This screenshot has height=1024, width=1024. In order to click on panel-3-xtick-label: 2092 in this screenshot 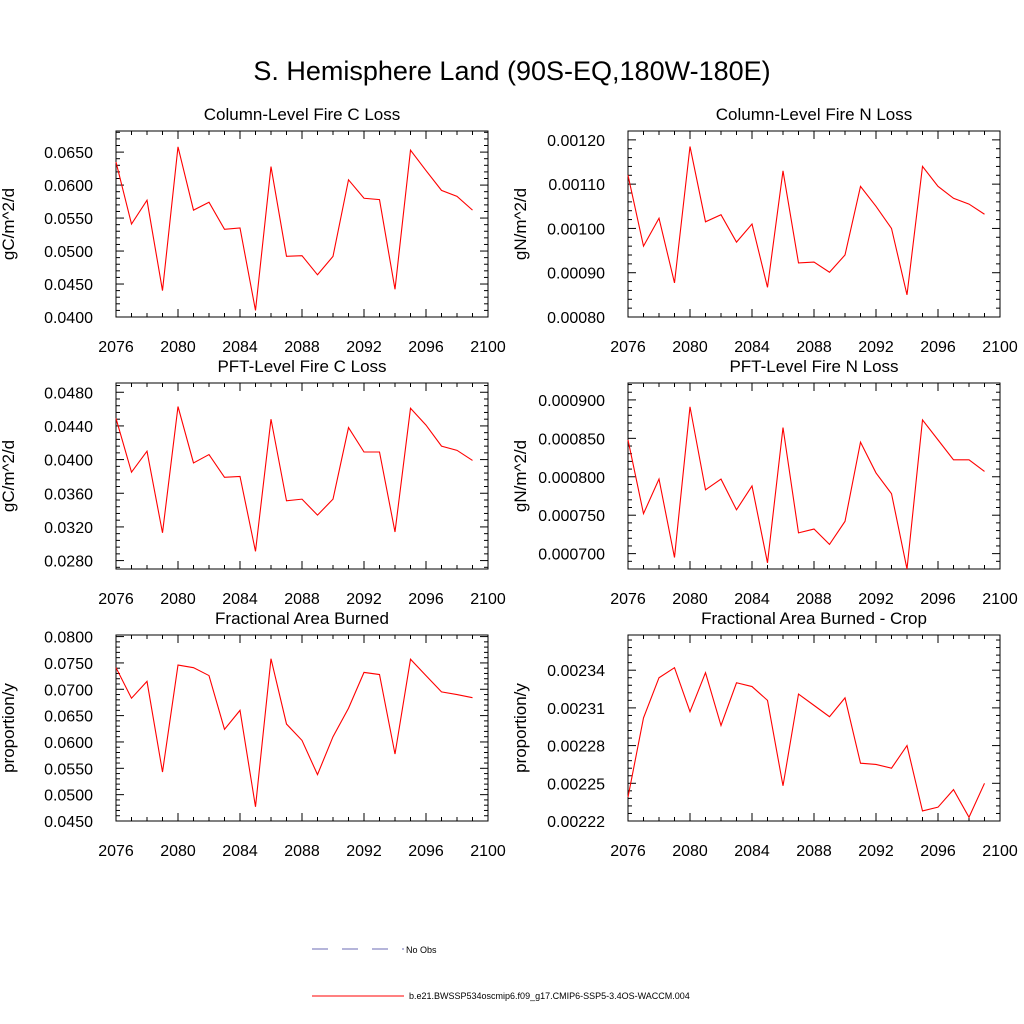, I will do `click(364, 599)`.